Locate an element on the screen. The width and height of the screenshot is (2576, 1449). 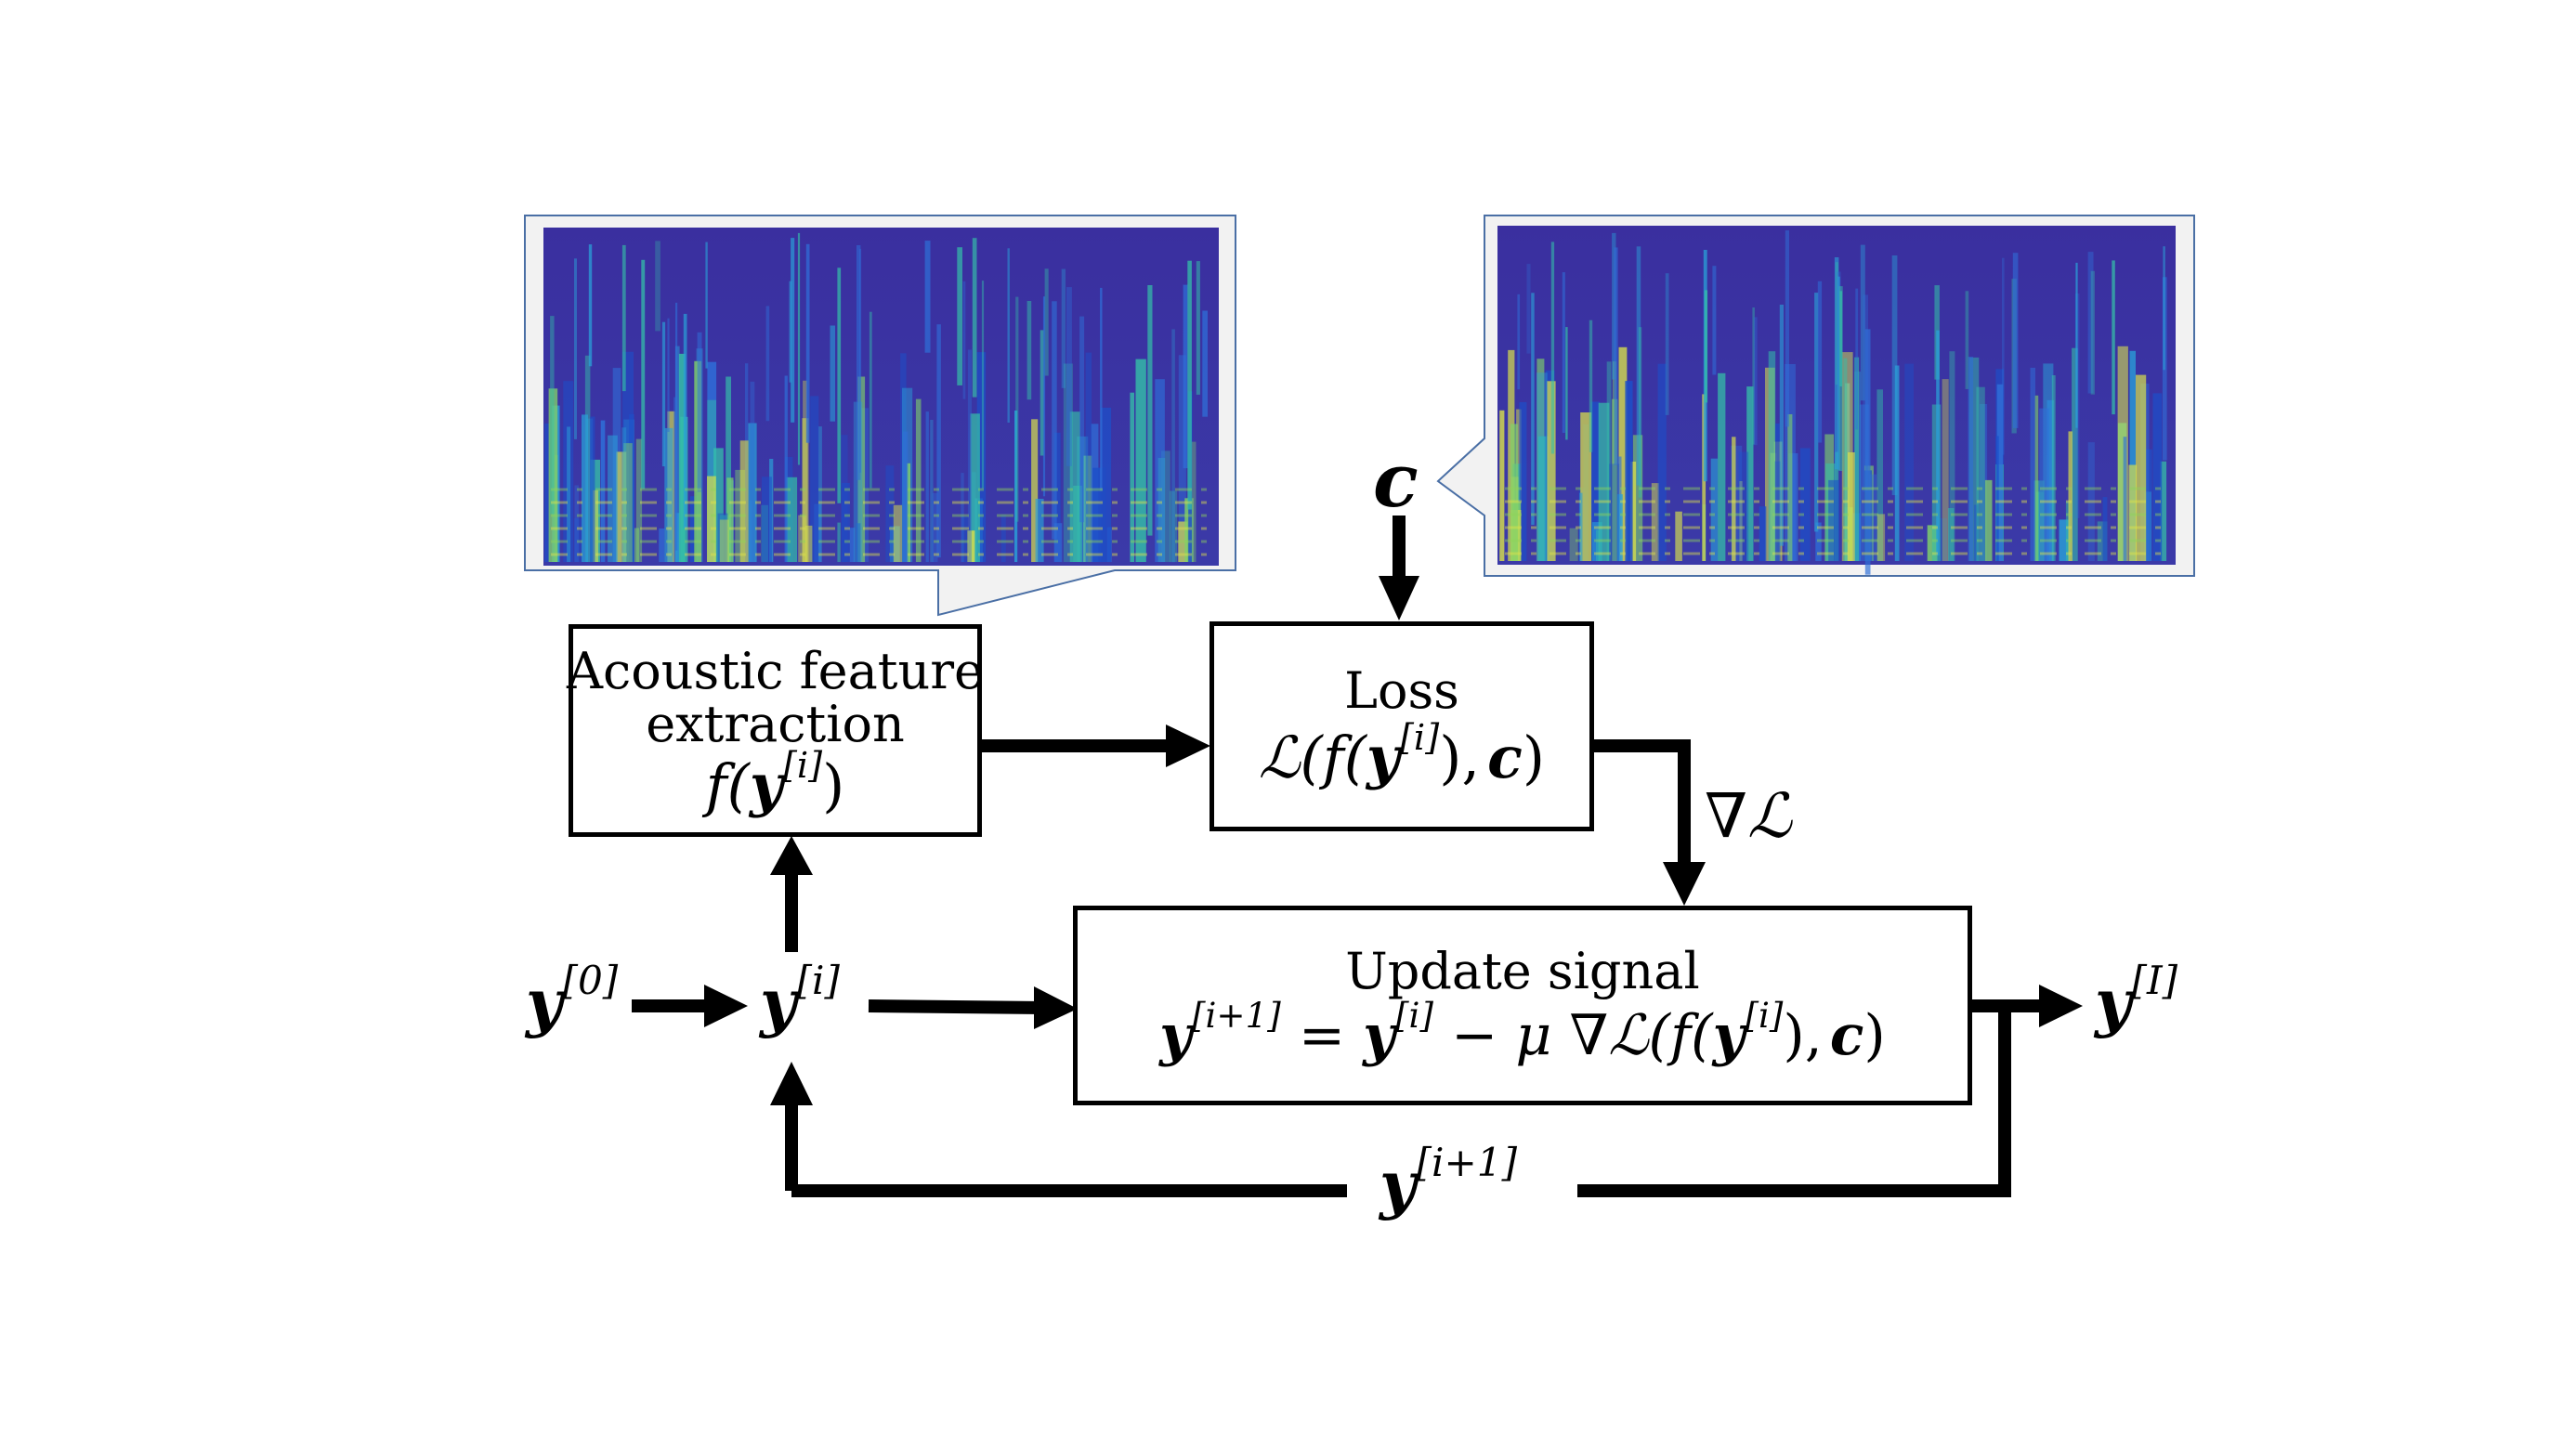
arrowhead-feedback is located at coordinates (791, 1083).